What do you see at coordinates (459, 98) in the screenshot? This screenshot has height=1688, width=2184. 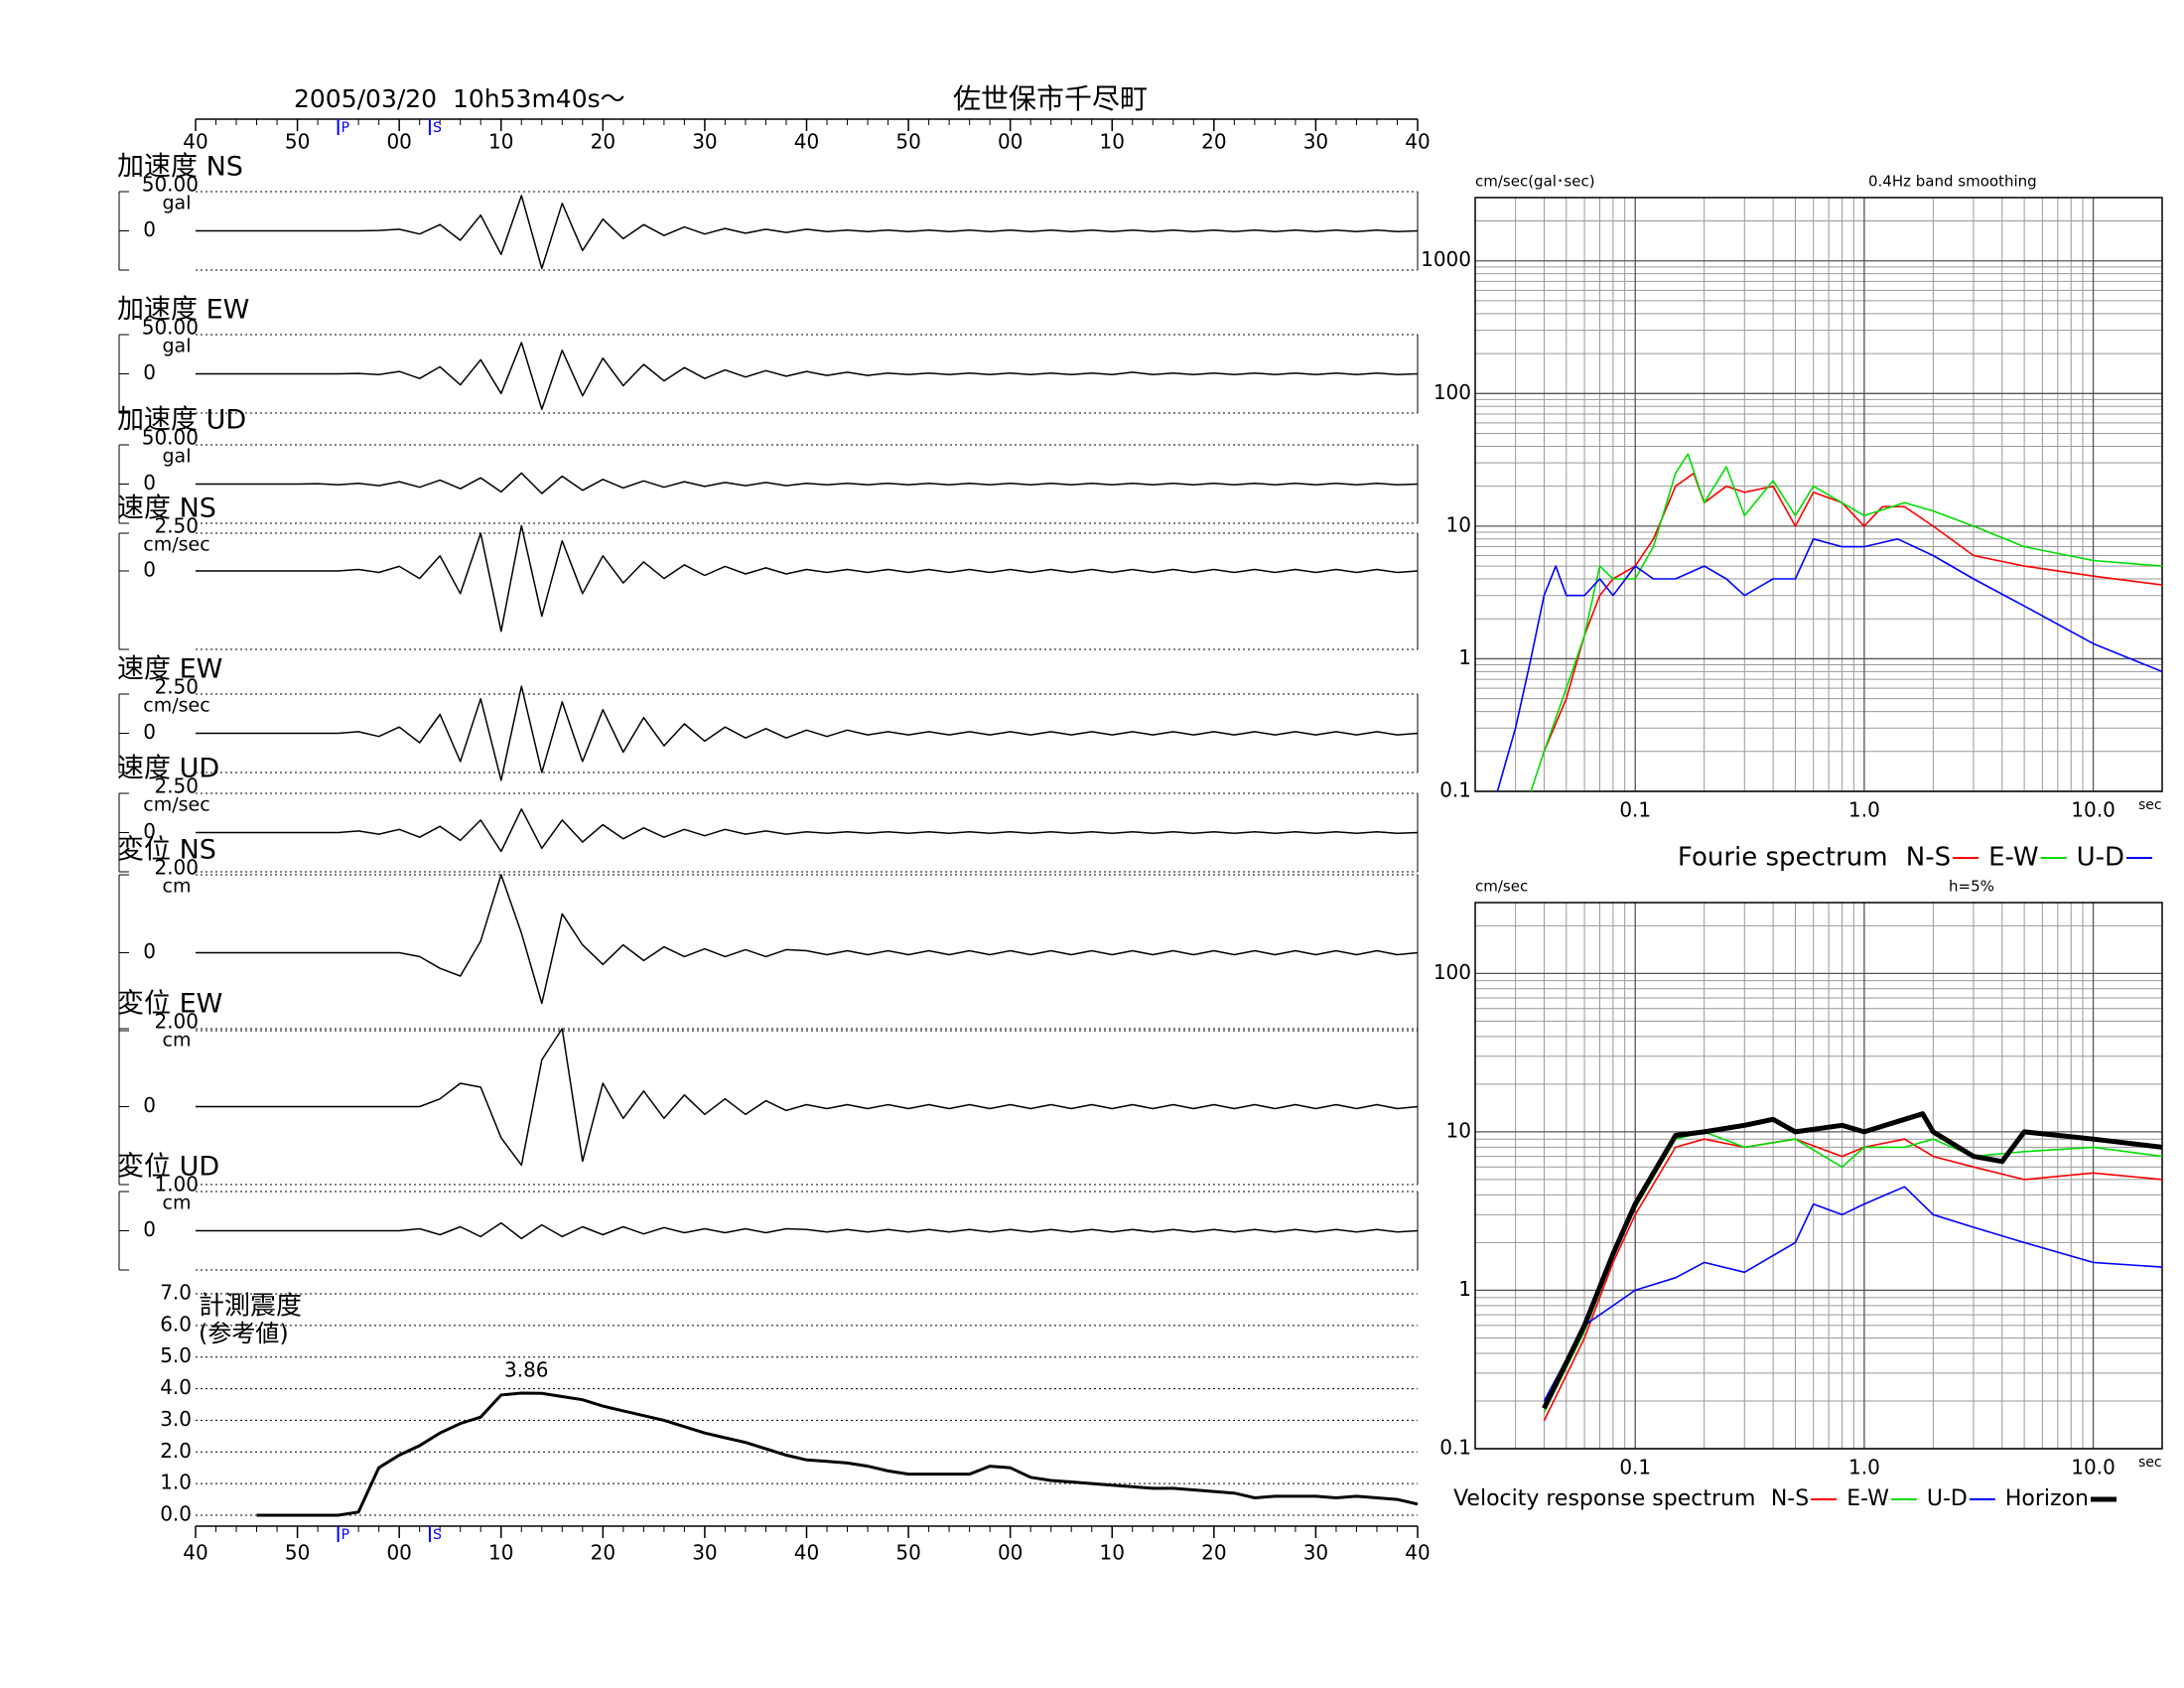 I see `record-title: 2005/03/20 10h53m40s～` at bounding box center [459, 98].